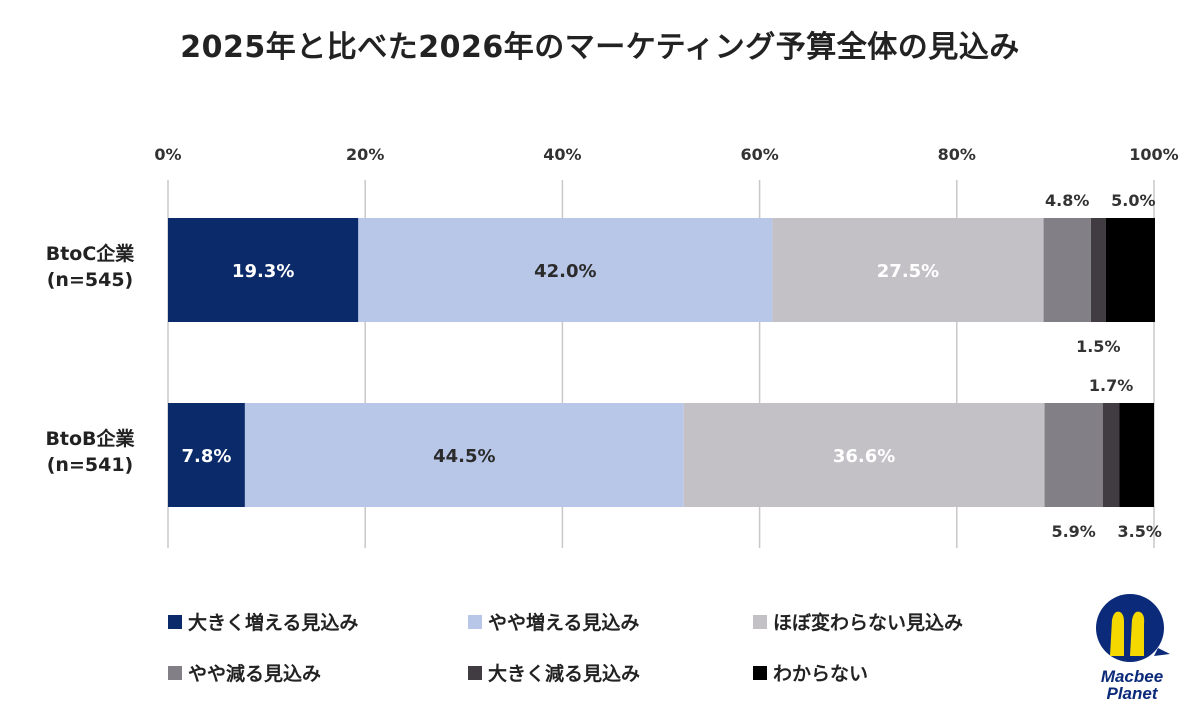  I want to click on x-tick-label: 60%, so click(759, 154).